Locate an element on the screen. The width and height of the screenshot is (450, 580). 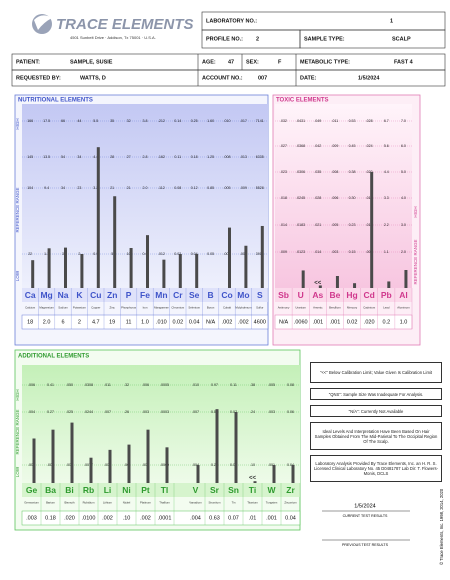
result-value: N/A is located at coordinates (211, 322).